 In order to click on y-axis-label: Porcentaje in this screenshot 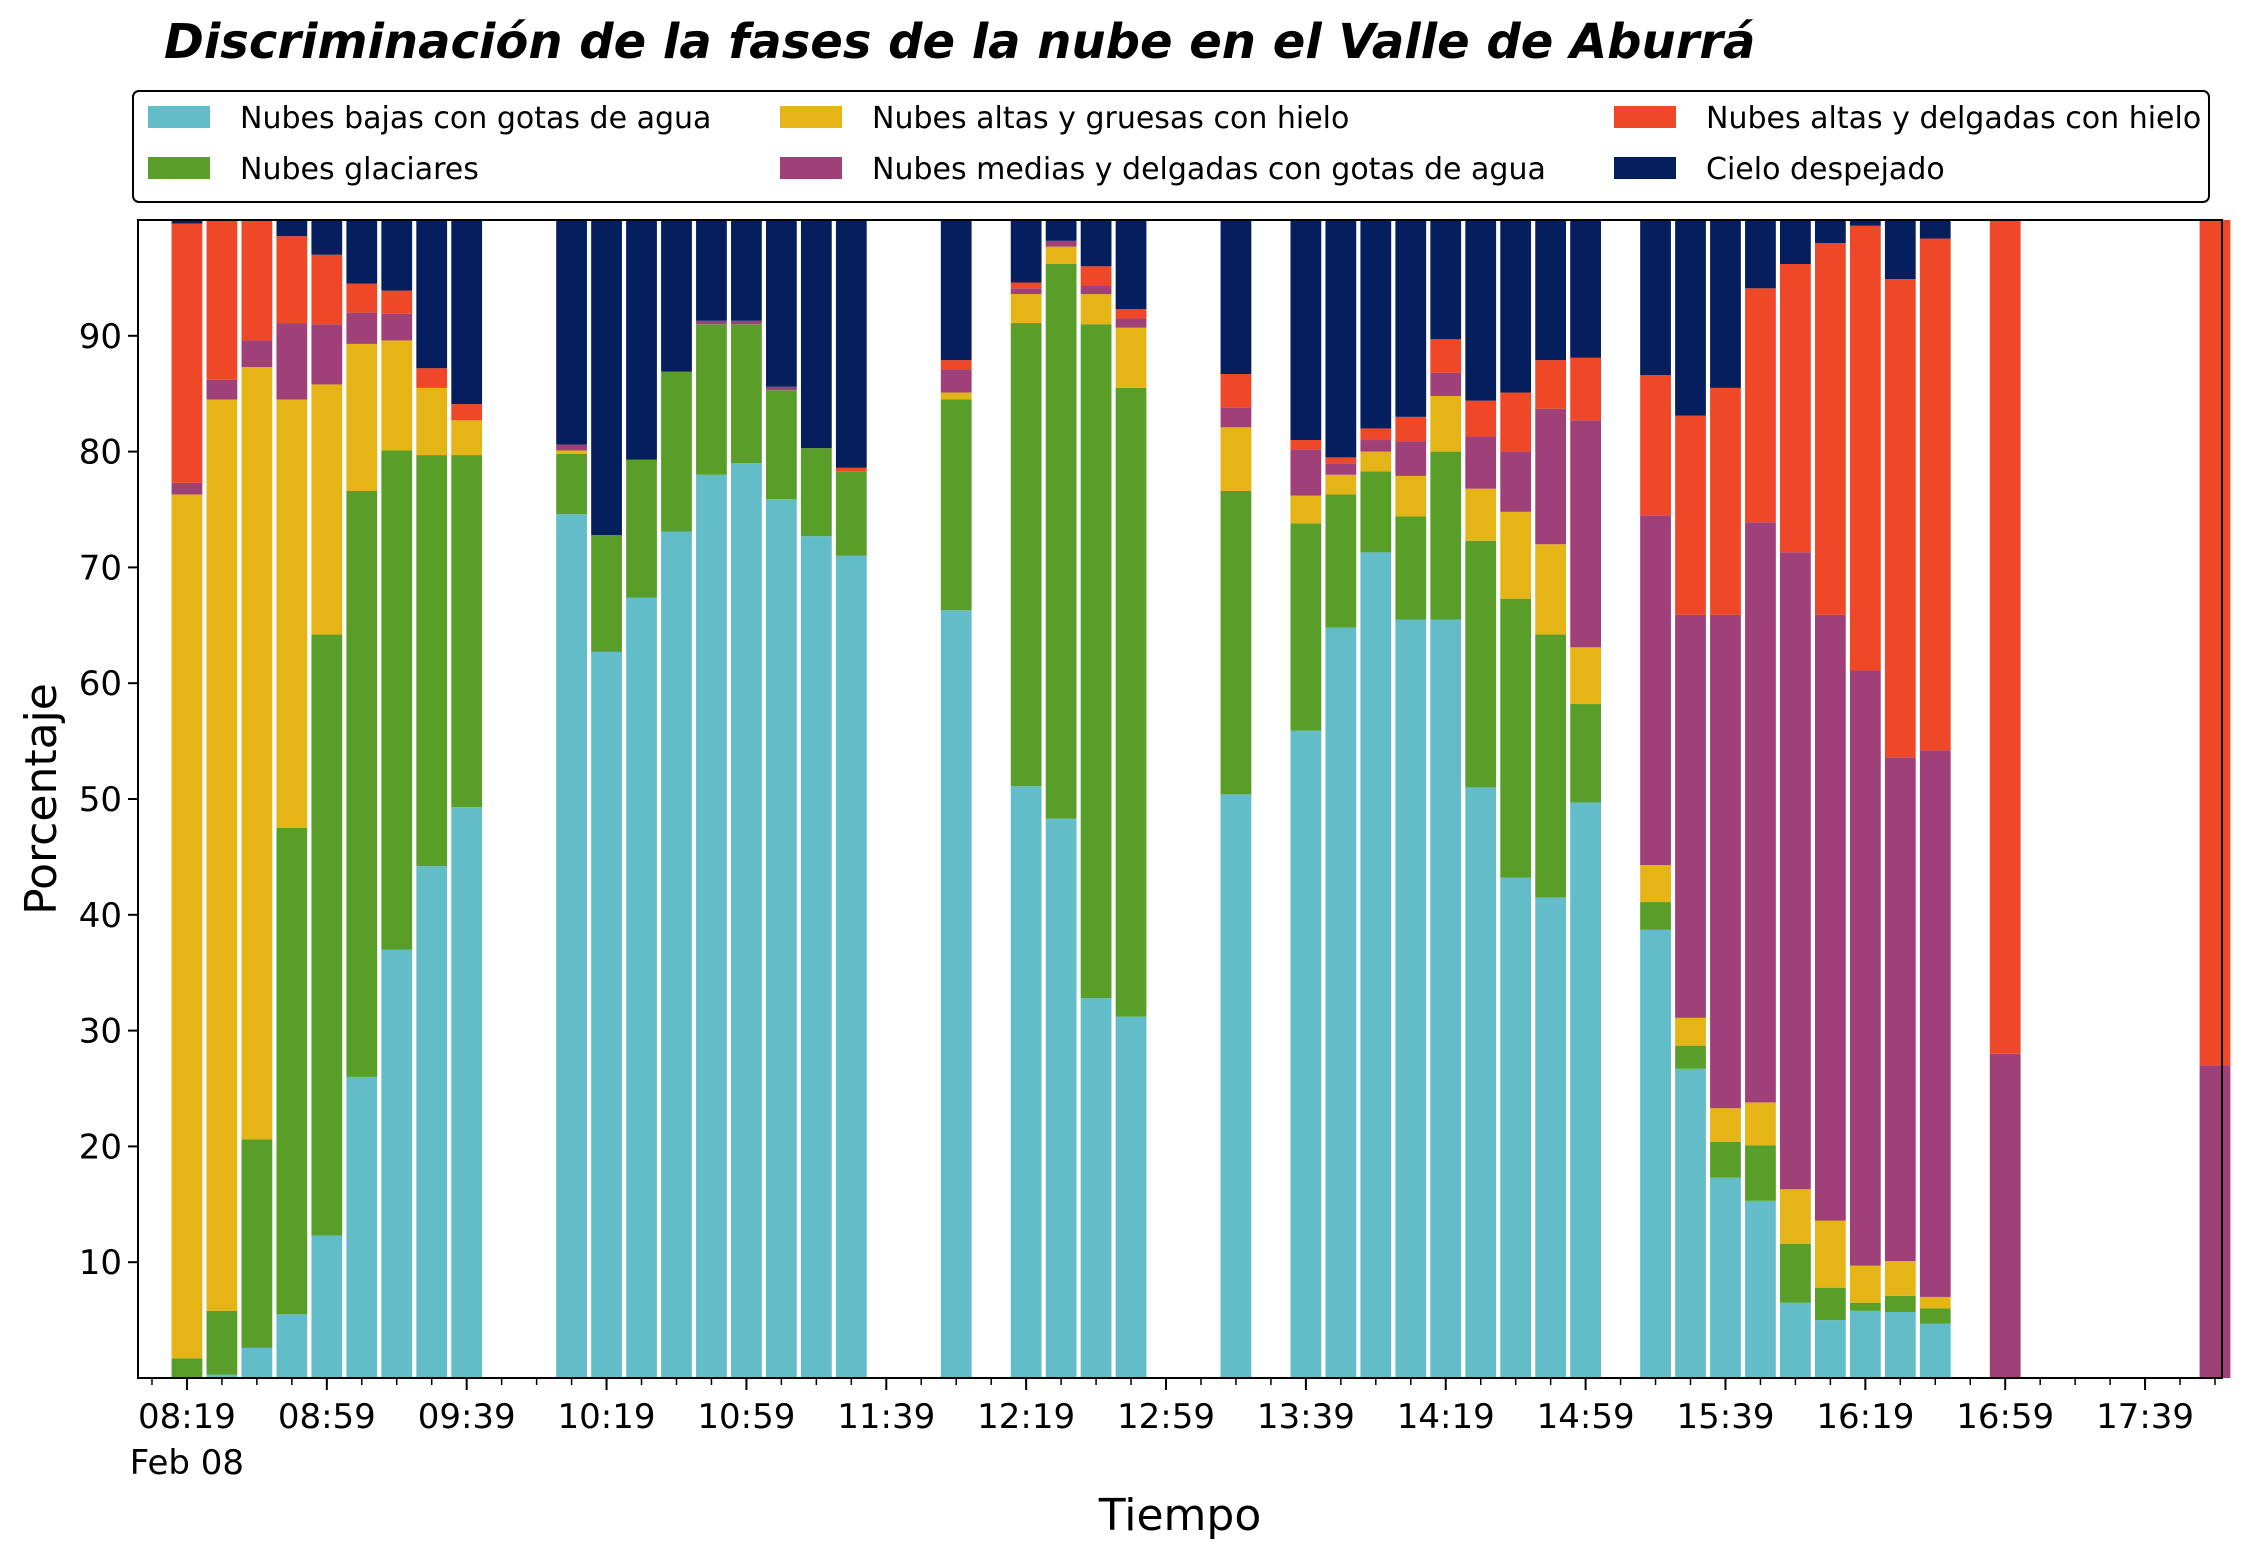, I will do `click(41, 799)`.